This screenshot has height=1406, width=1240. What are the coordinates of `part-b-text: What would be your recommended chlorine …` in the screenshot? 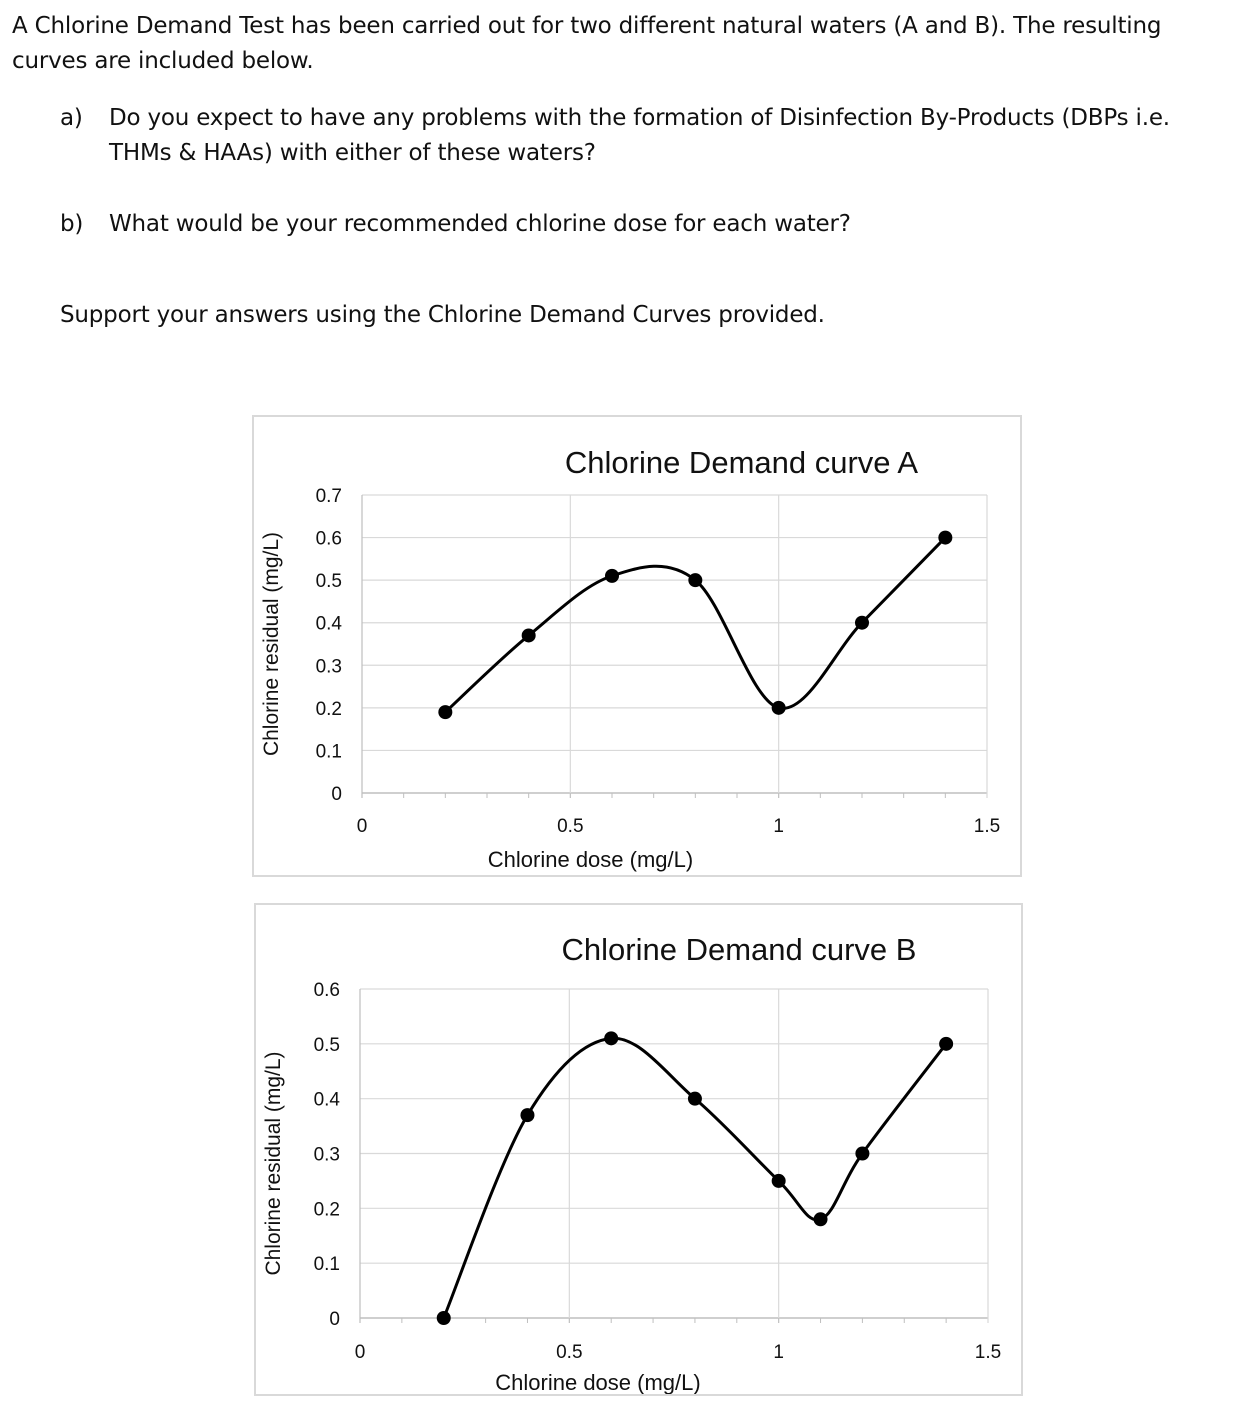 It's located at (480, 224).